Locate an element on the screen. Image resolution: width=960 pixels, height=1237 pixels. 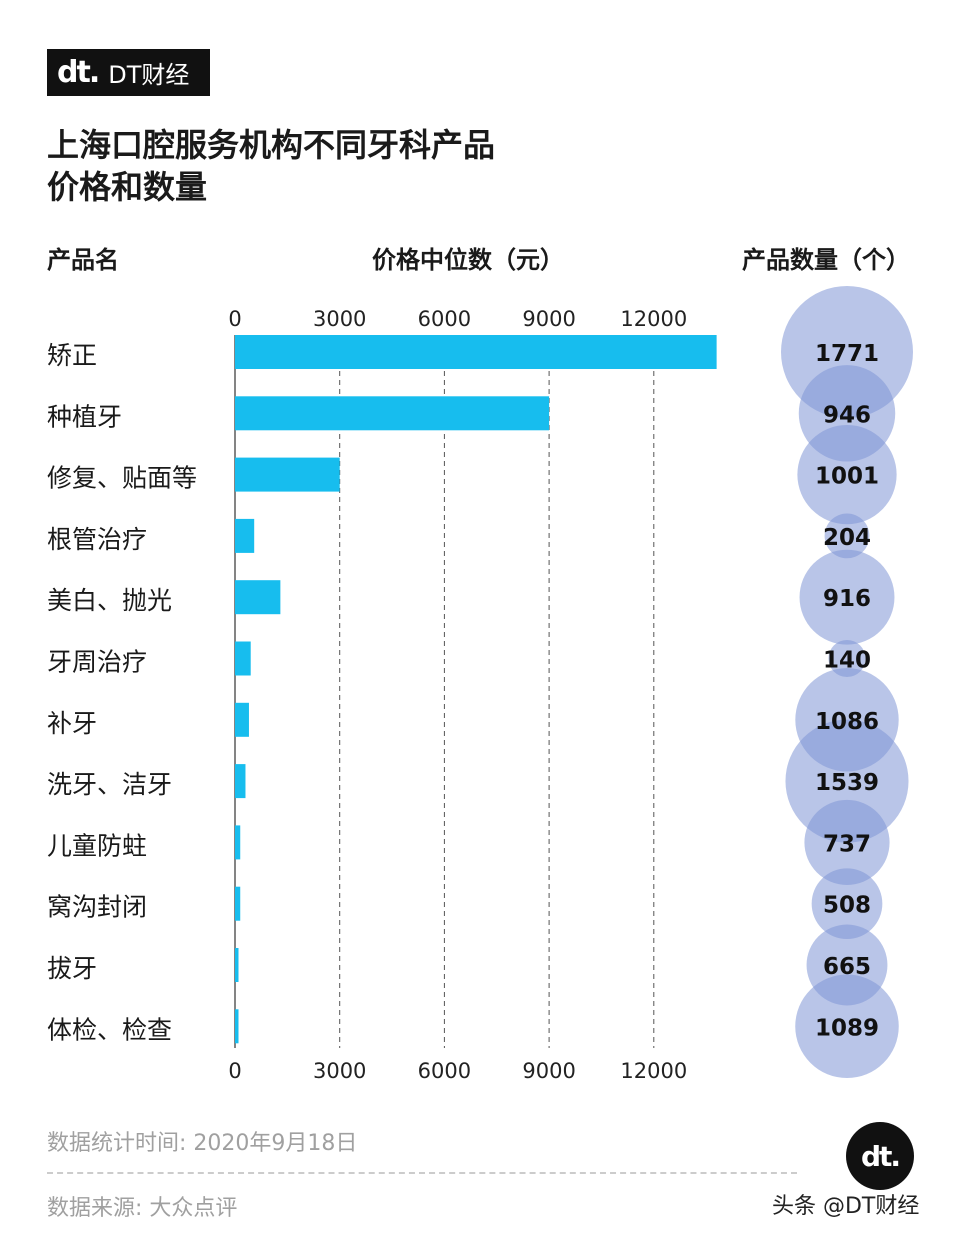
count-label: 916 is located at coordinates (847, 599).